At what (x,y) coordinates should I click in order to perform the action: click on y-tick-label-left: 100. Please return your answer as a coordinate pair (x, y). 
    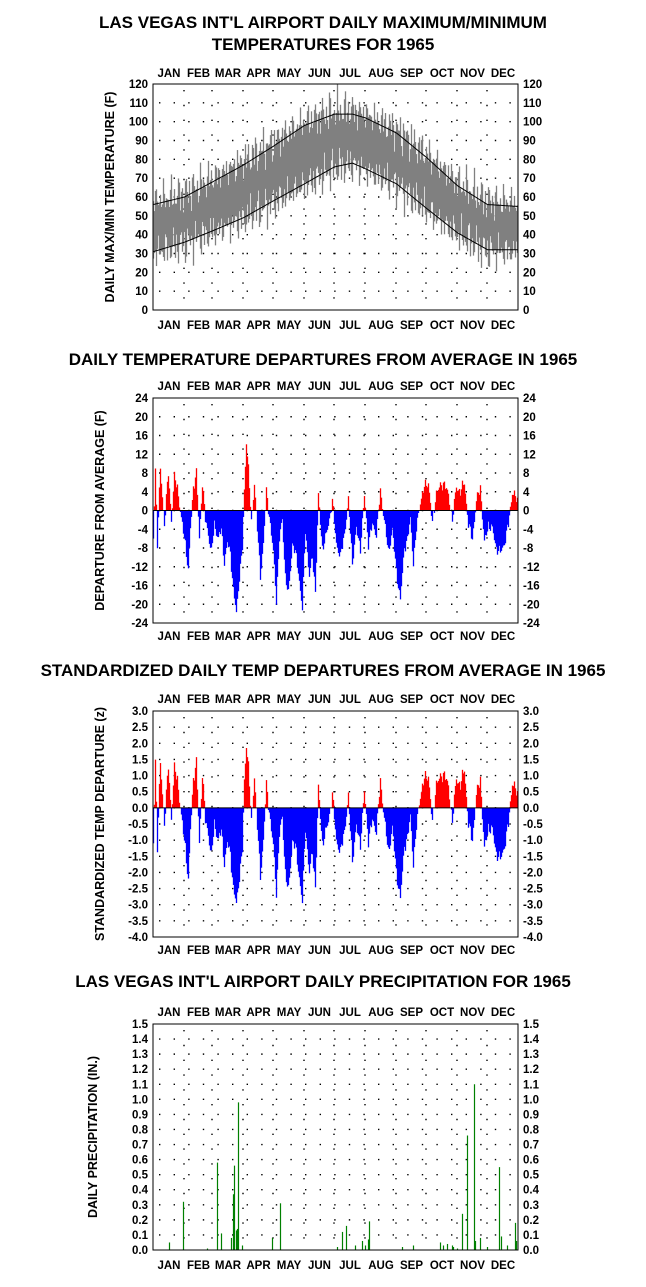
    Looking at the image, I should click on (138, 123).